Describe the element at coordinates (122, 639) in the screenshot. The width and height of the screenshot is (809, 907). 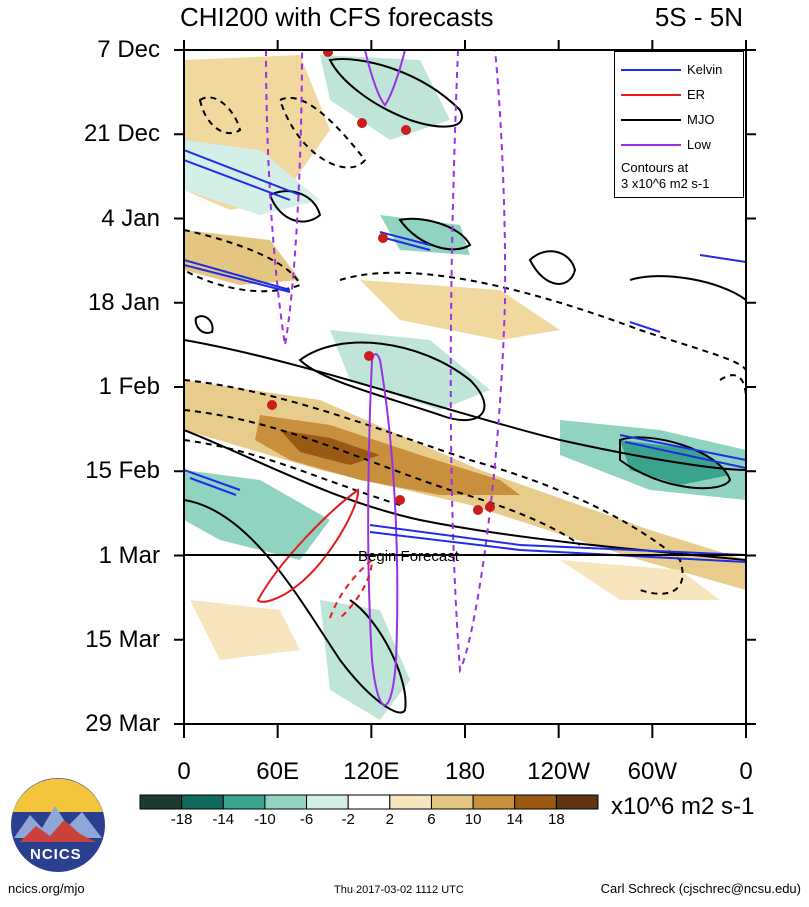
I see `y-tick-label: 15 Mar` at that location.